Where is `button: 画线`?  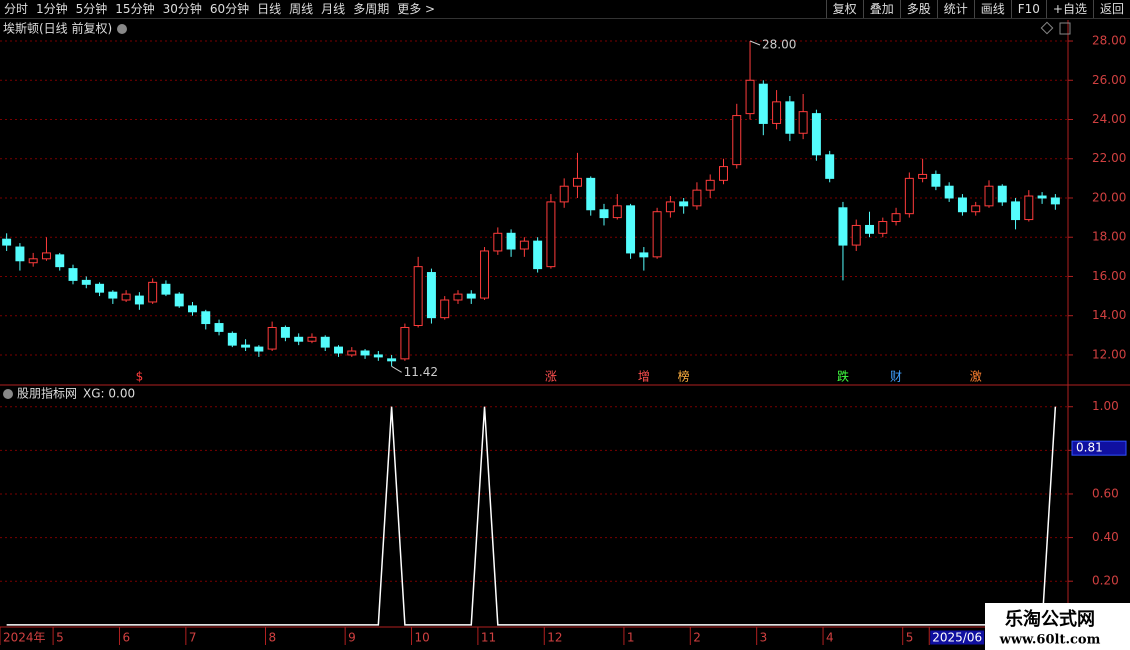 button: 画线 is located at coordinates (992, 9).